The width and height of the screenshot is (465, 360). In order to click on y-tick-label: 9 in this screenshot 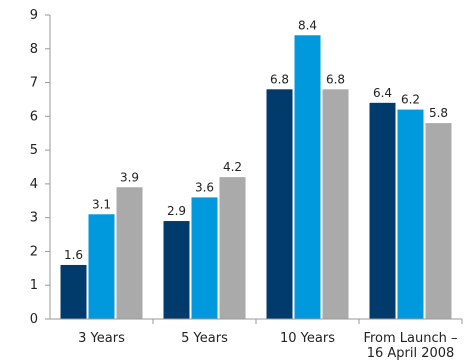, I will do `click(34, 15)`.